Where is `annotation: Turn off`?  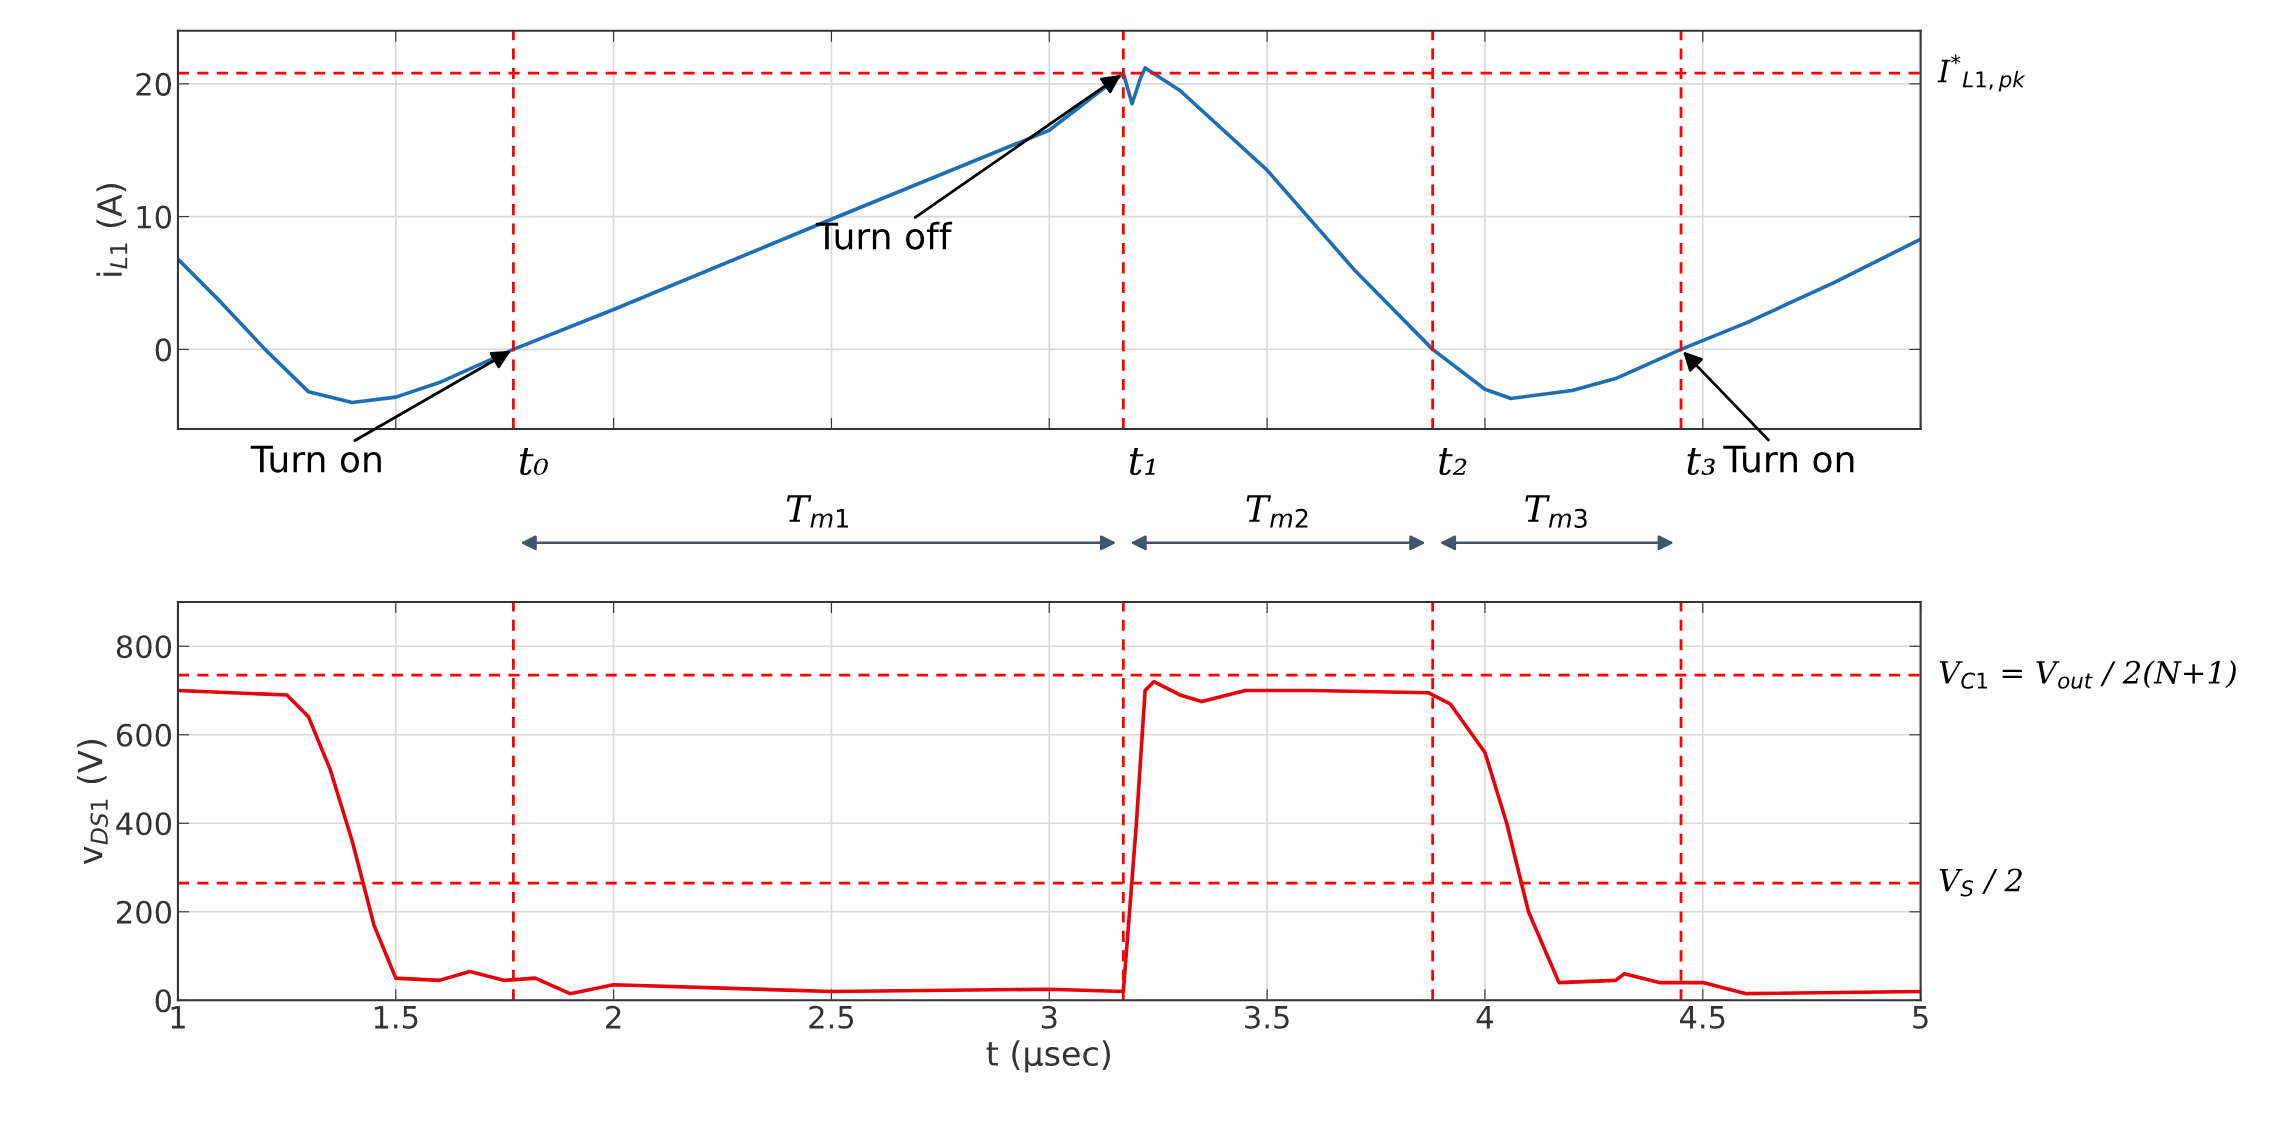
annotation: Turn off is located at coordinates (884, 235).